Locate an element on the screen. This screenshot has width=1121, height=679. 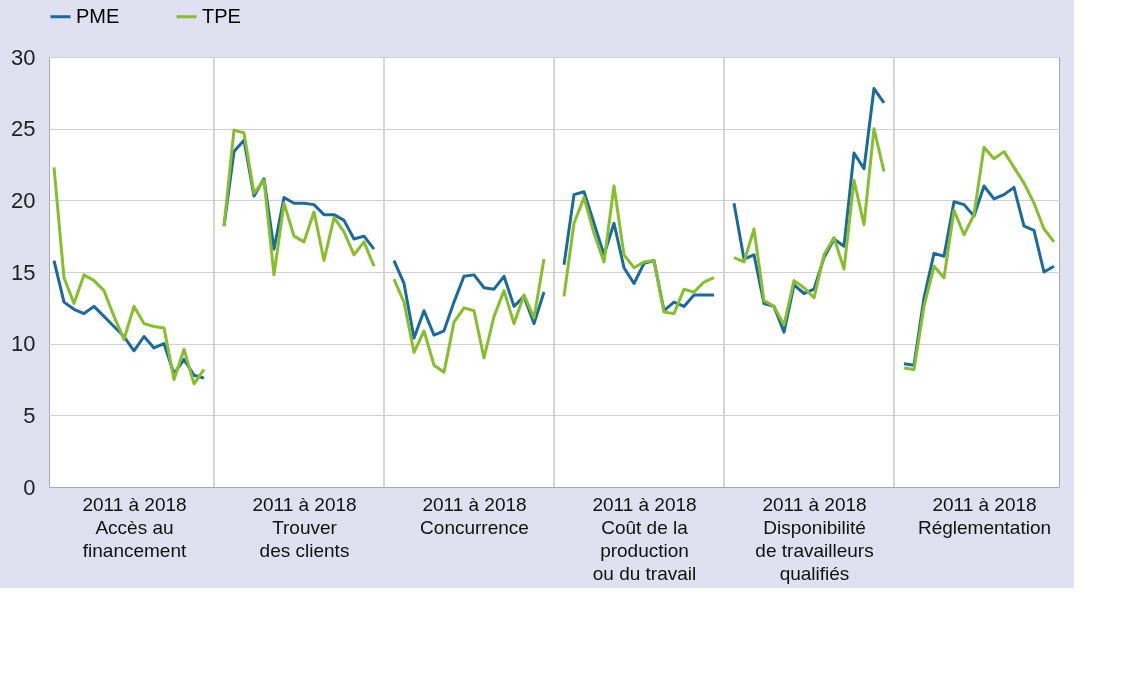
y-tick-label: 5 is located at coordinates (29, 415).